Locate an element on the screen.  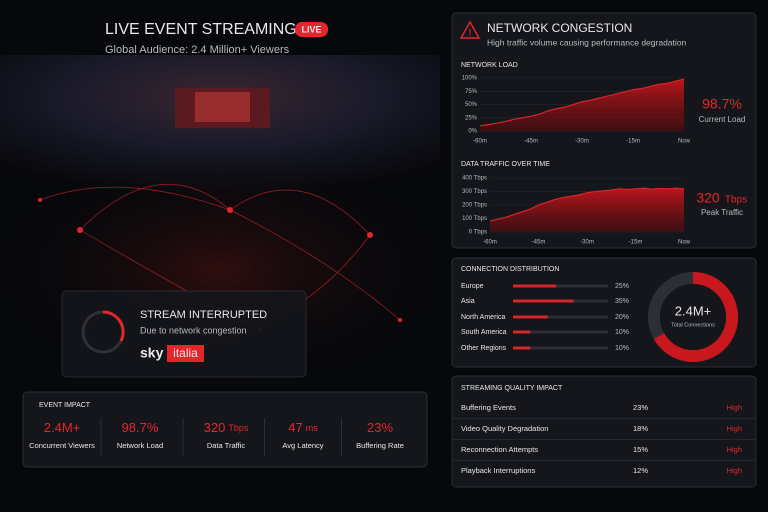
y-tick-label: 100 Tbps is located at coordinates (474, 219).